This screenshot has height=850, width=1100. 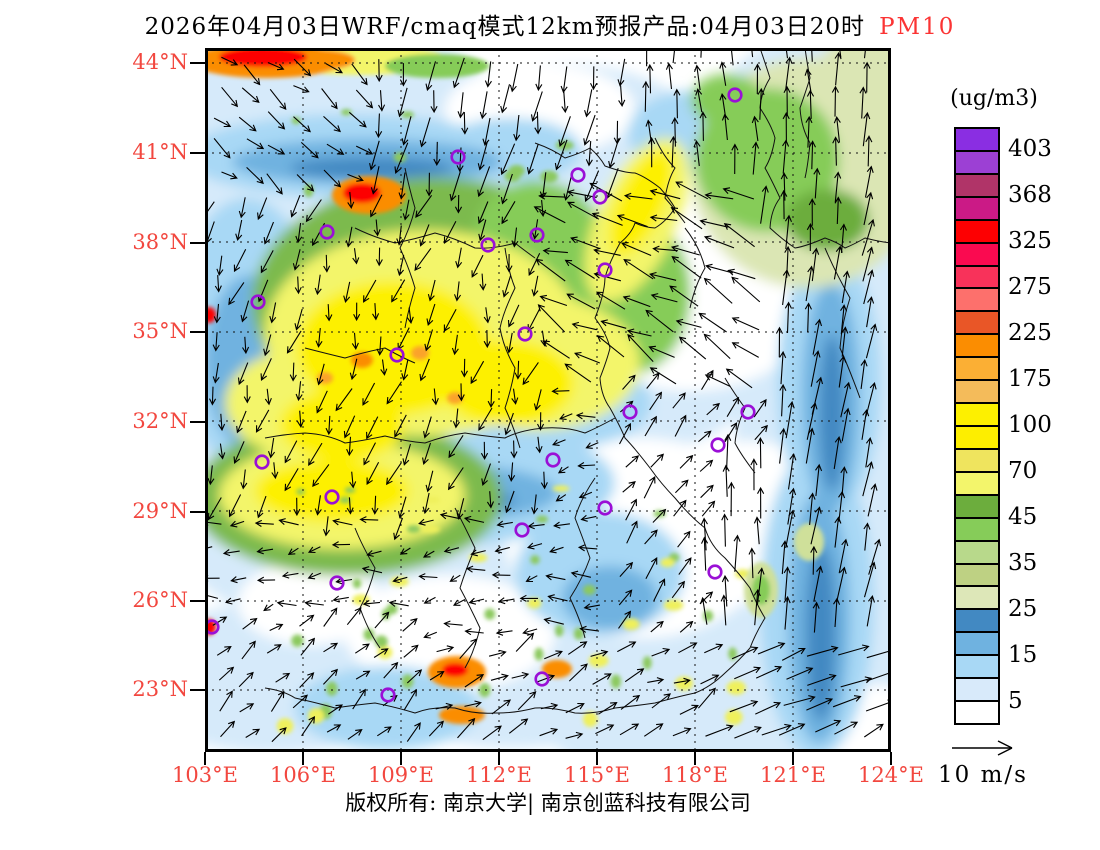 What do you see at coordinates (1030, 333) in the screenshot?
I see `colorbar-tick-label: 225` at bounding box center [1030, 333].